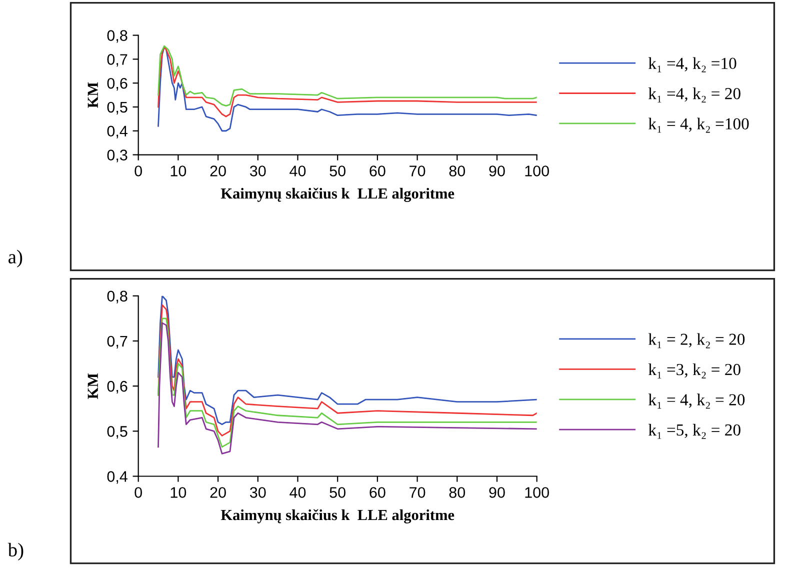  What do you see at coordinates (694, 95) in the screenshot?
I see `legend-label: k₁ =4, k₂ = 20` at bounding box center [694, 95].